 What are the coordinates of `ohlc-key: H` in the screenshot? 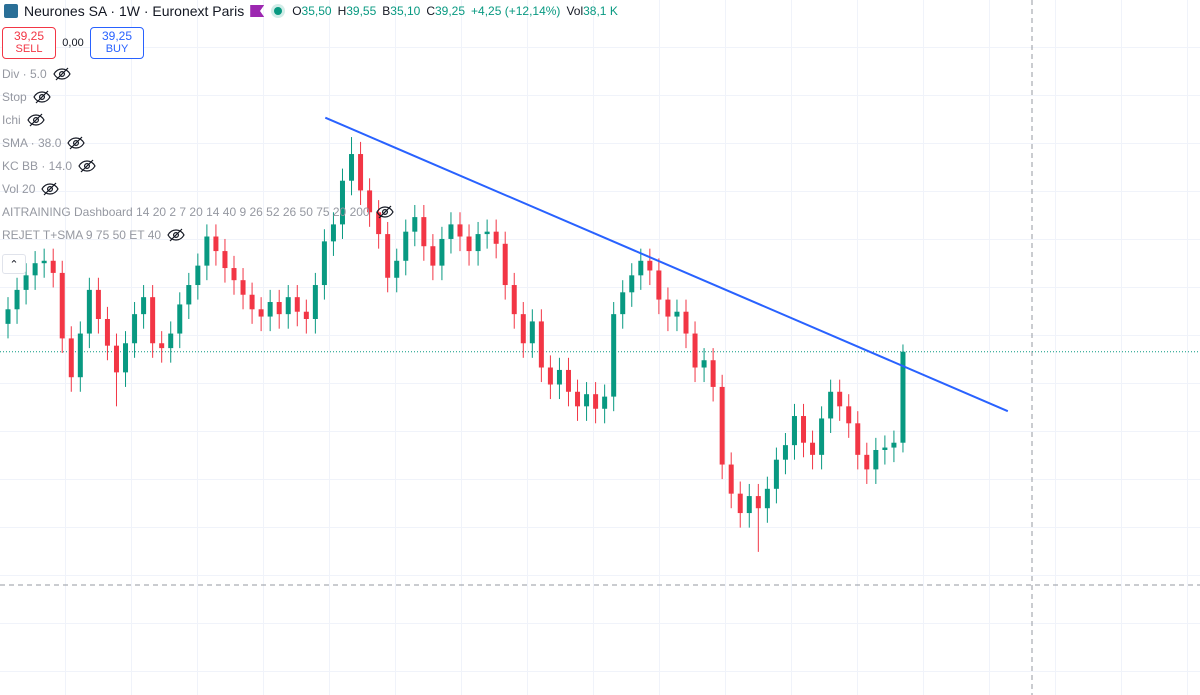 It's located at (342, 11).